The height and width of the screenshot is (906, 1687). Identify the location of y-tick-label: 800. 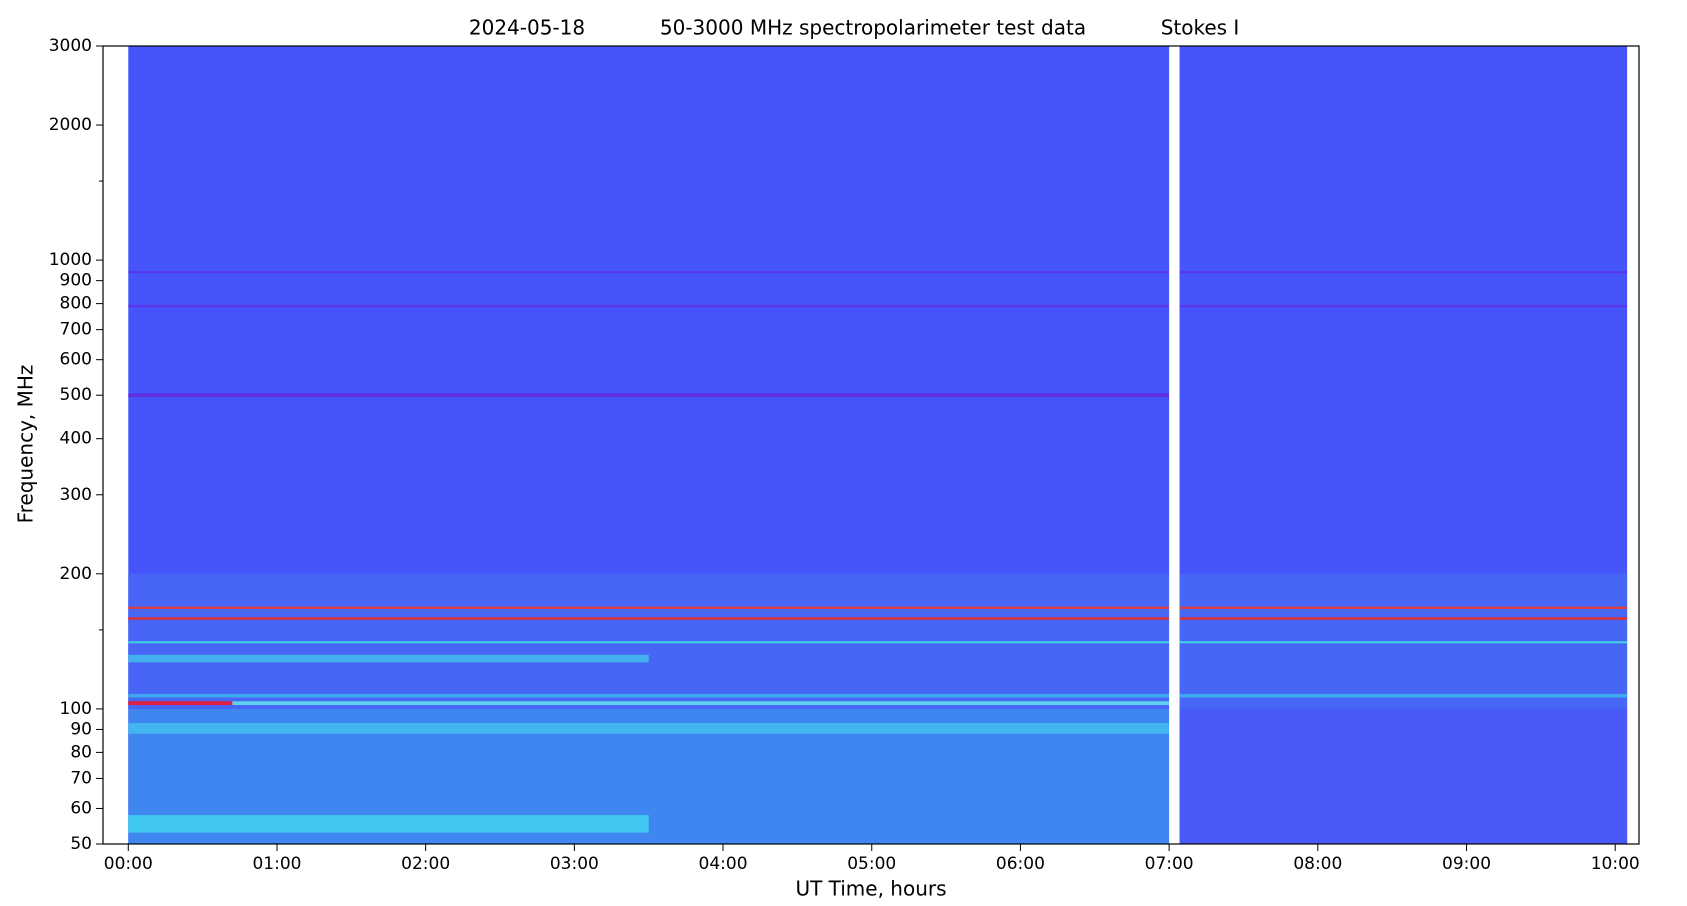
(76, 304).